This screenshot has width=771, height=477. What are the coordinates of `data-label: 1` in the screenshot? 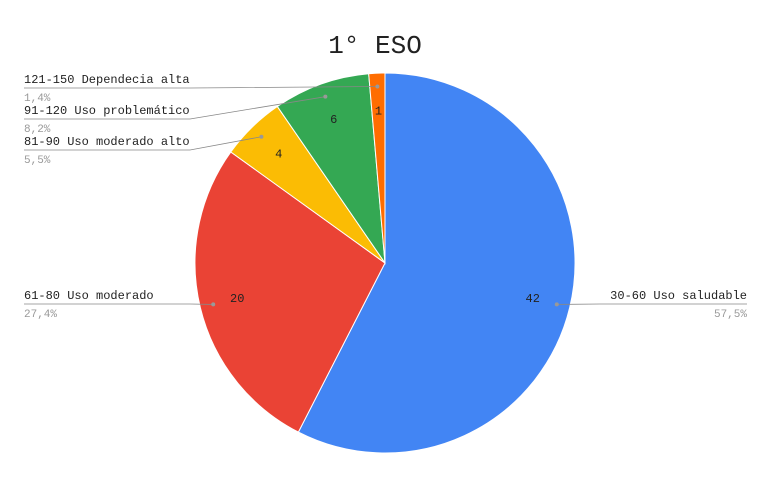 It's located at (378, 111).